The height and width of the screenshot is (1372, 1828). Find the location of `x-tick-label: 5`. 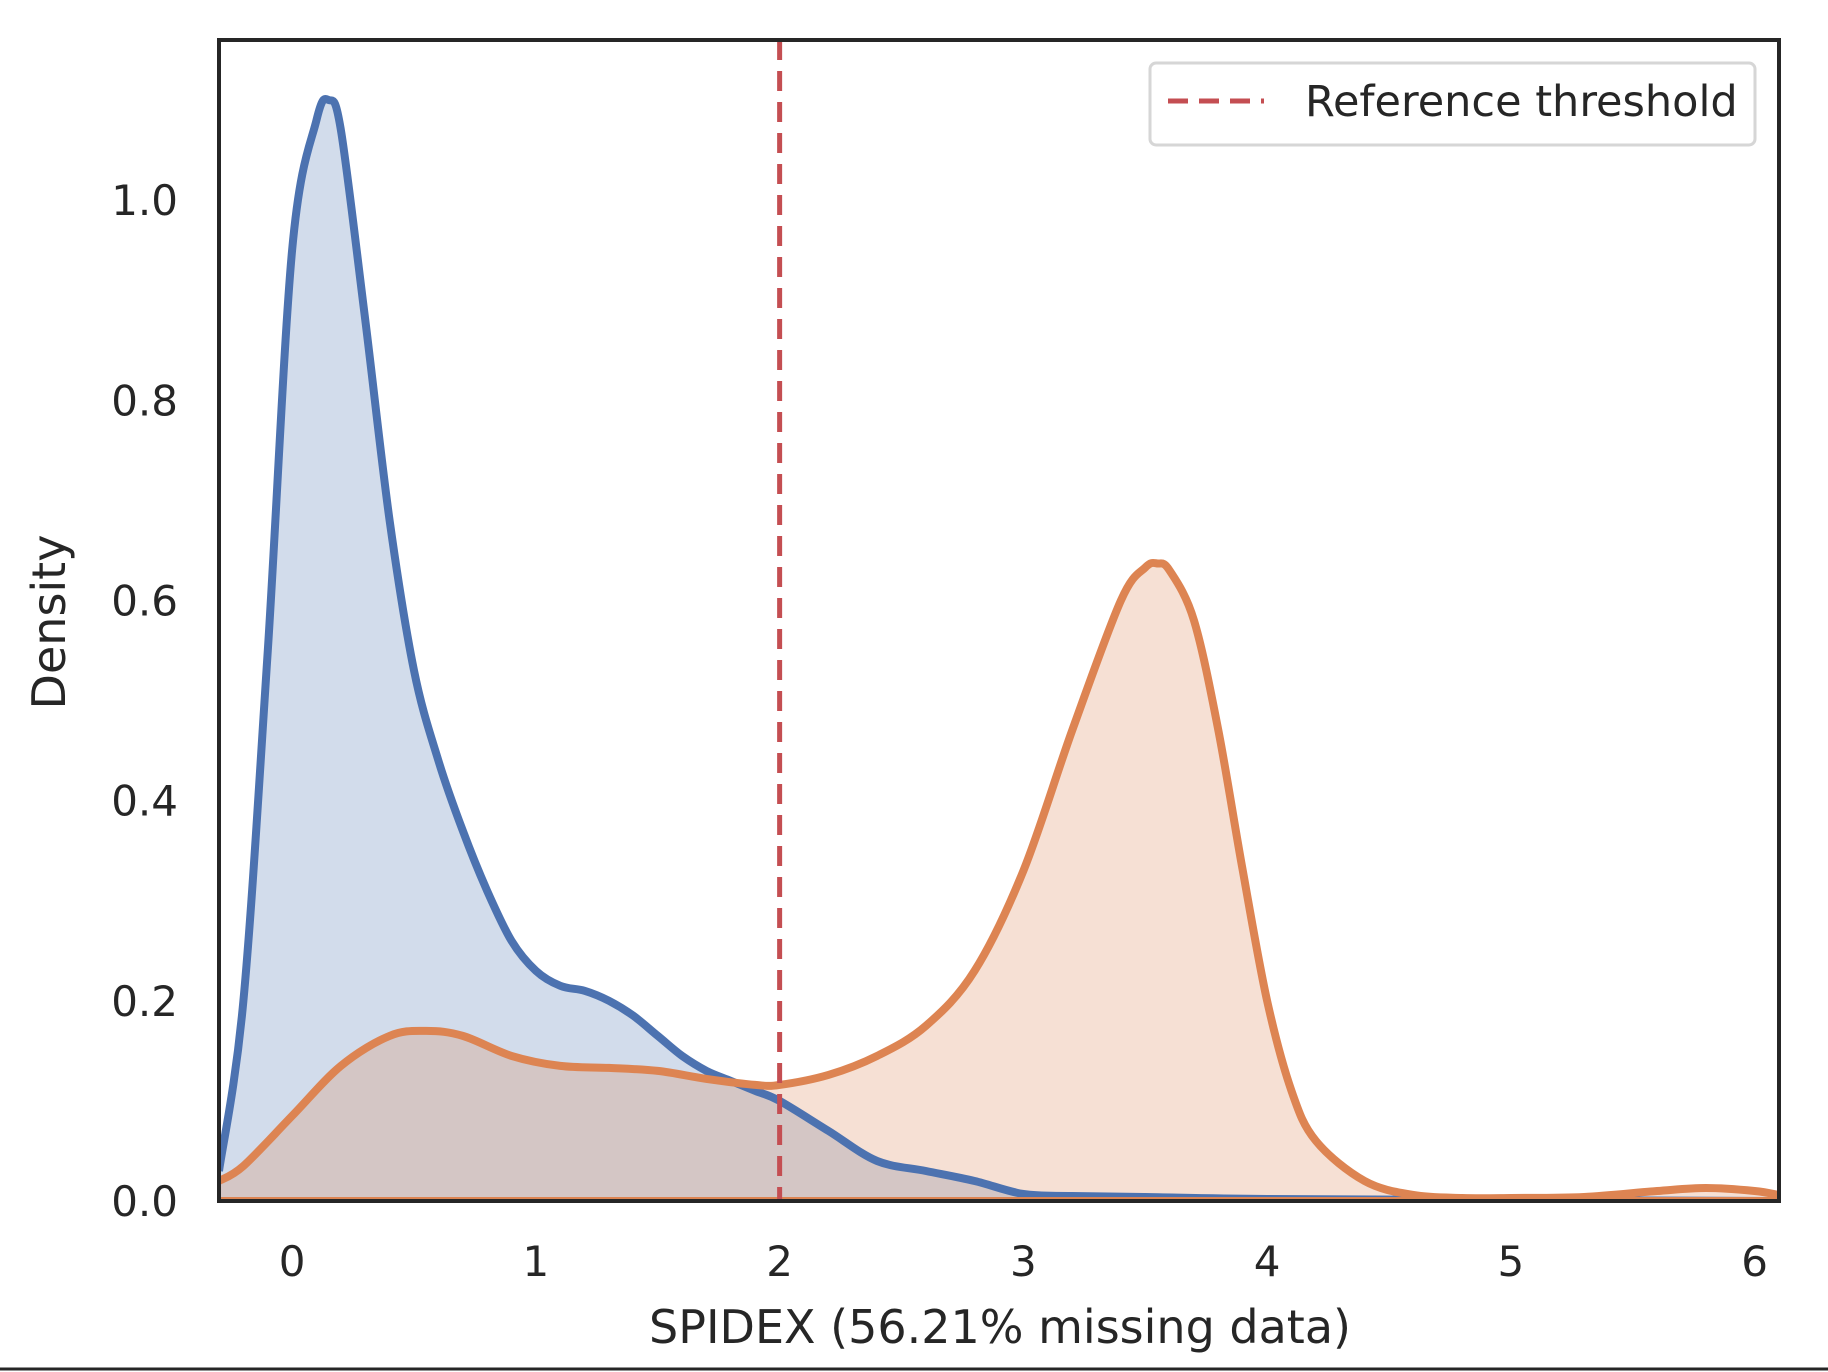

x-tick-label: 5 is located at coordinates (1511, 1261).